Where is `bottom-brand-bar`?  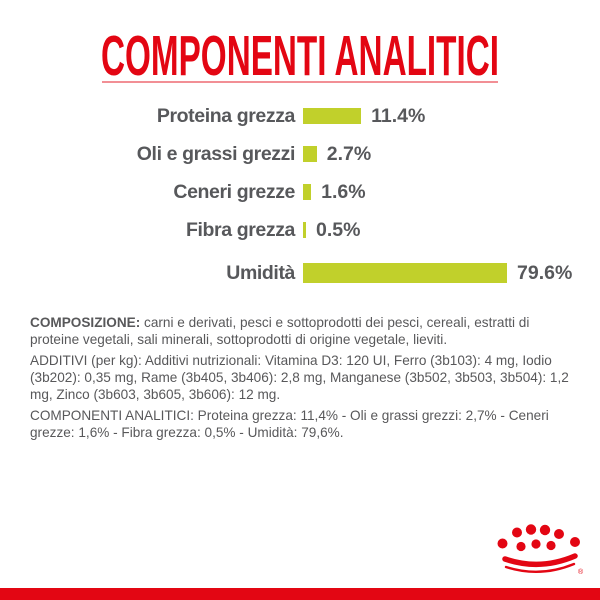
bottom-brand-bar is located at coordinates (300, 594).